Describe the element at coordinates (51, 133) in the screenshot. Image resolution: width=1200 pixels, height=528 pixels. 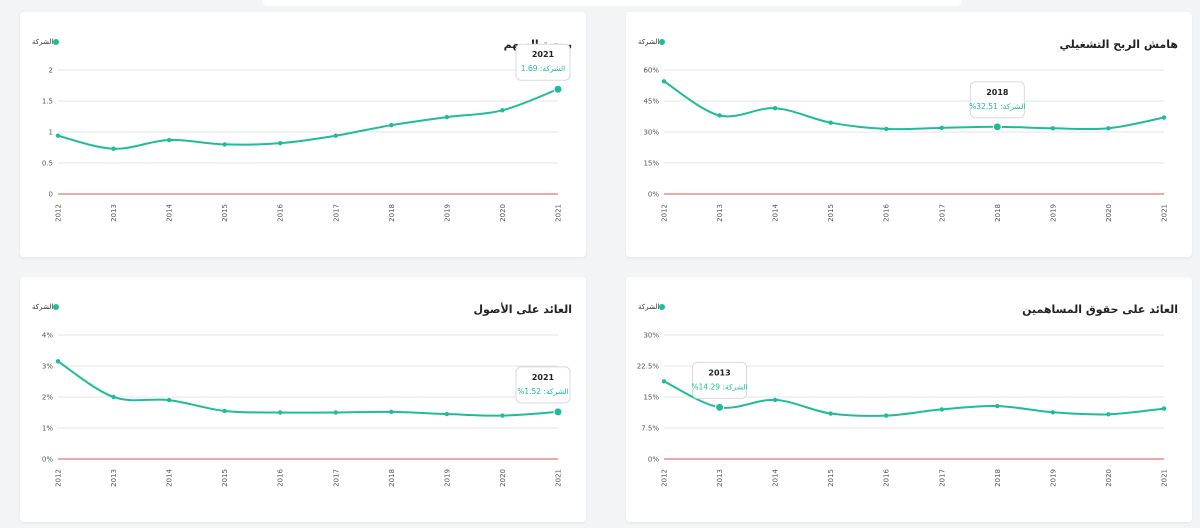
I see `y-tick-label: 1` at that location.